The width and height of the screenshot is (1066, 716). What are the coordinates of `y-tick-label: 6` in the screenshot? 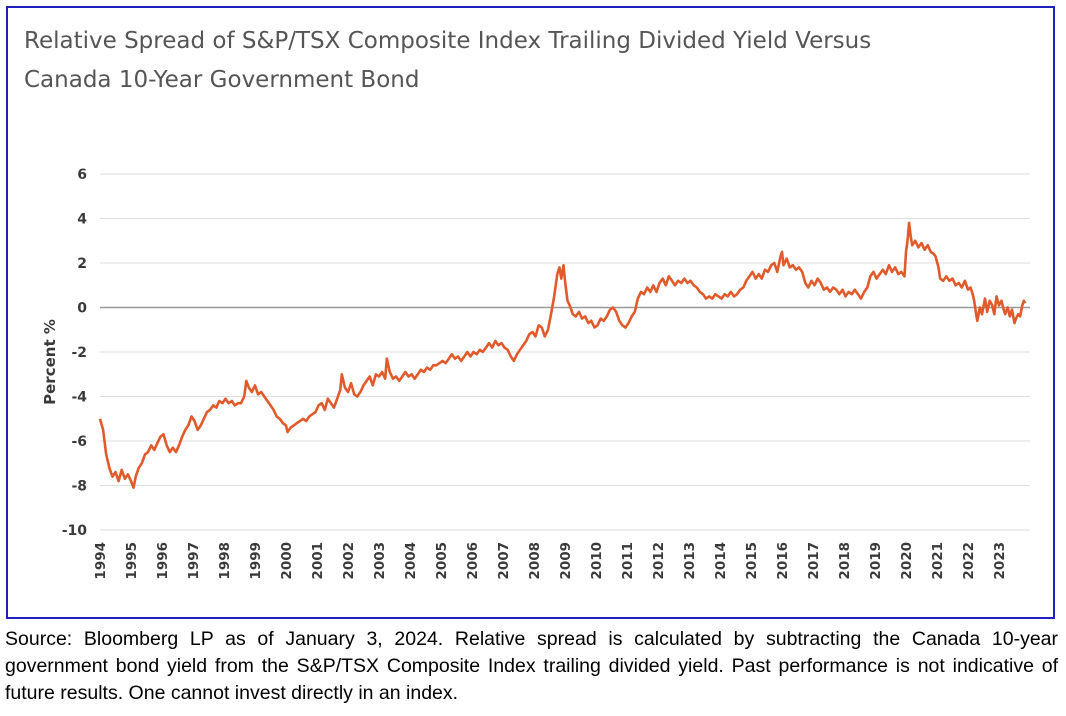 It's located at (82, 175).